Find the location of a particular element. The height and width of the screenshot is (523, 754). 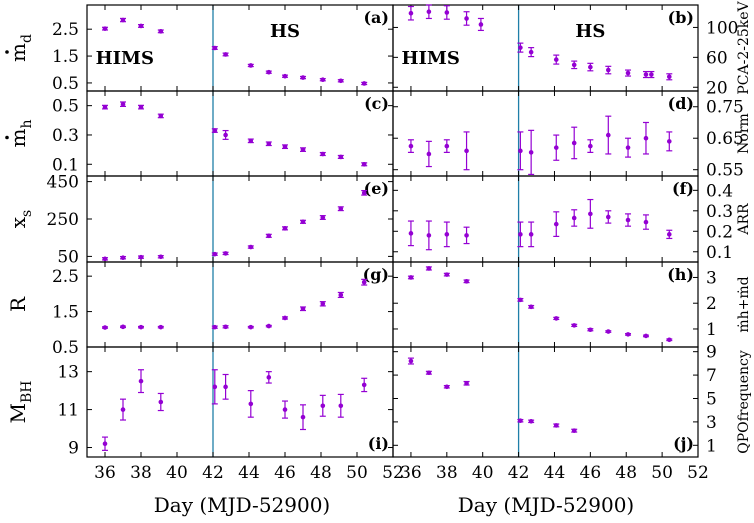

y-tick-label: 50 is located at coordinates (68, 257).